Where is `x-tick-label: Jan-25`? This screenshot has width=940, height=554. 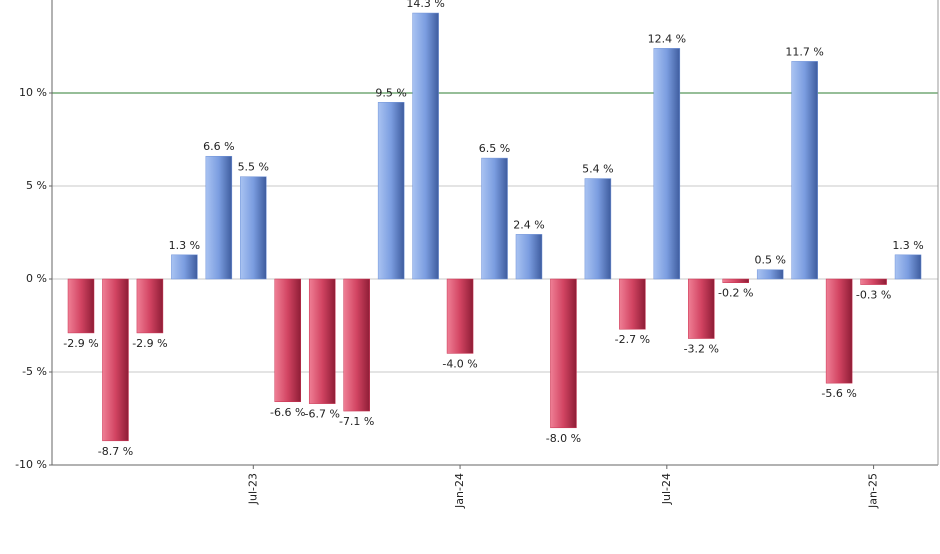
x-tick-label: Jan-25 is located at coordinates (873, 491).